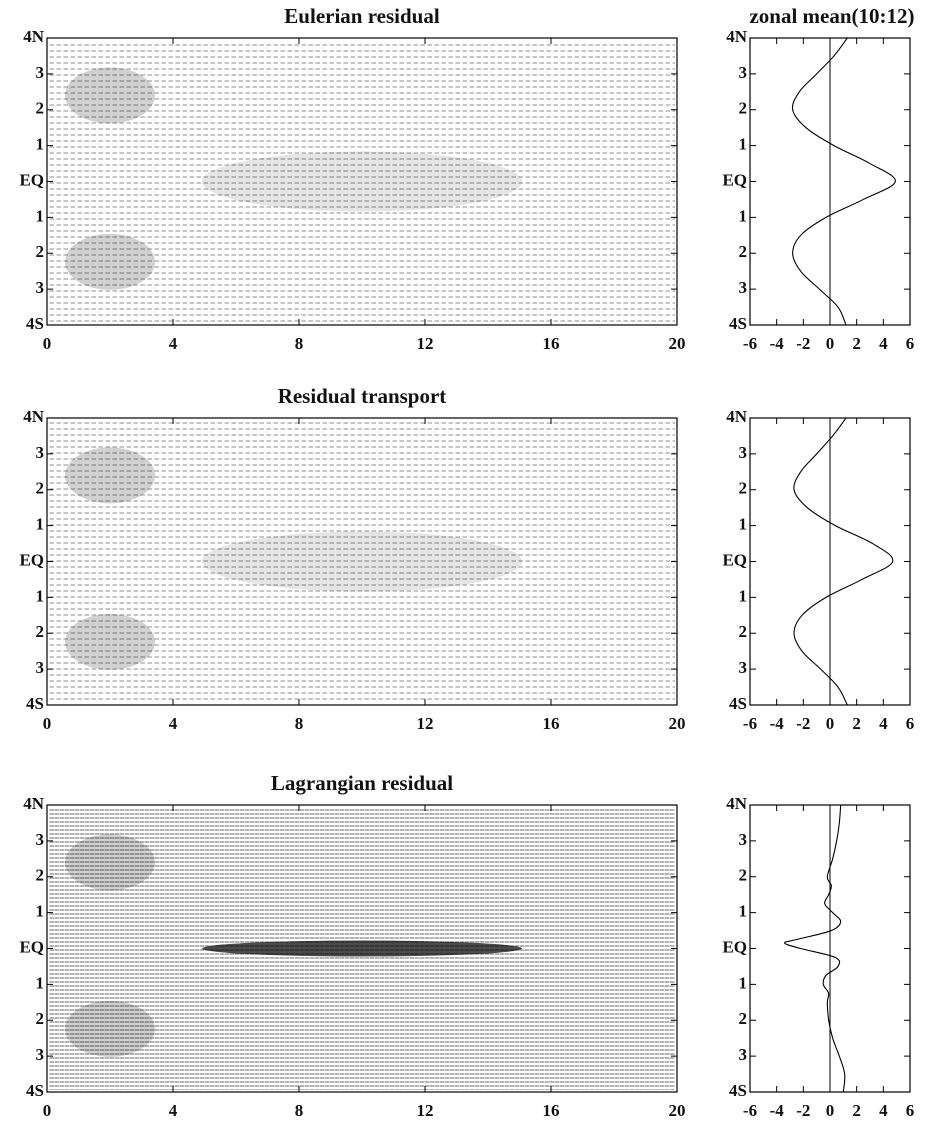  What do you see at coordinates (843, 181) in the screenshot?
I see `profile-line` at bounding box center [843, 181].